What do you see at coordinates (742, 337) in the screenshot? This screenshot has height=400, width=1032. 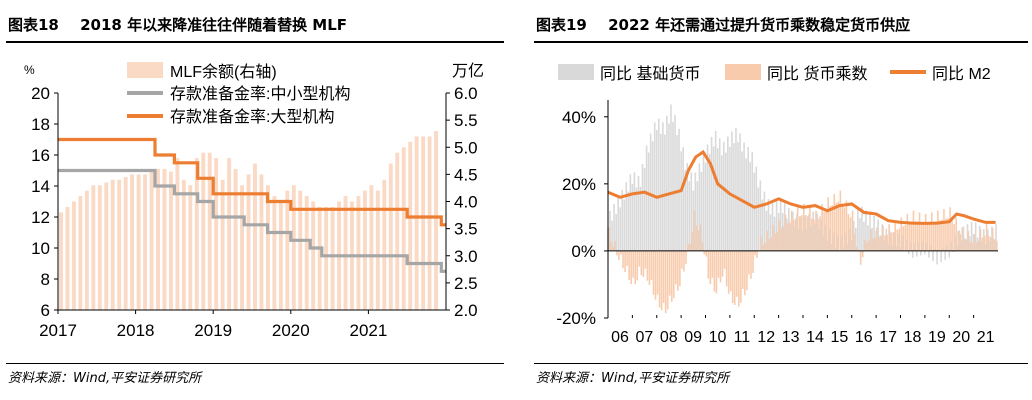 I see `x-tick-label: 11` at bounding box center [742, 337].